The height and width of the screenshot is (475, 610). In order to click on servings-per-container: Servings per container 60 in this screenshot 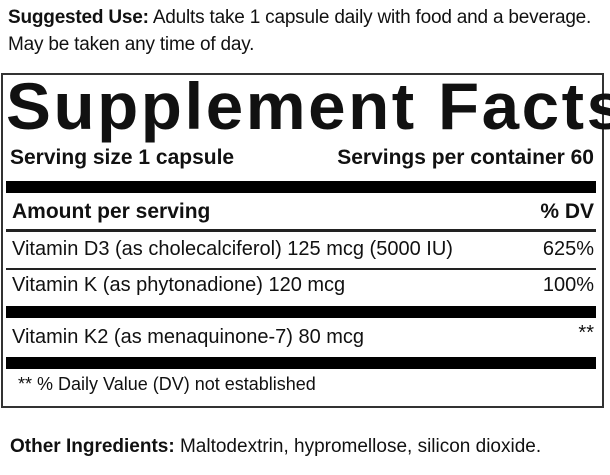, I will do `click(465, 157)`.